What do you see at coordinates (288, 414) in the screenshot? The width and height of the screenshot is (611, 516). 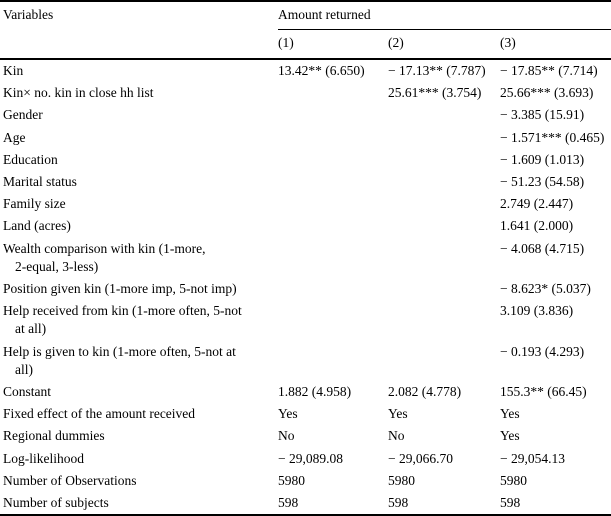 I see `model-1-value: Yes` at bounding box center [288, 414].